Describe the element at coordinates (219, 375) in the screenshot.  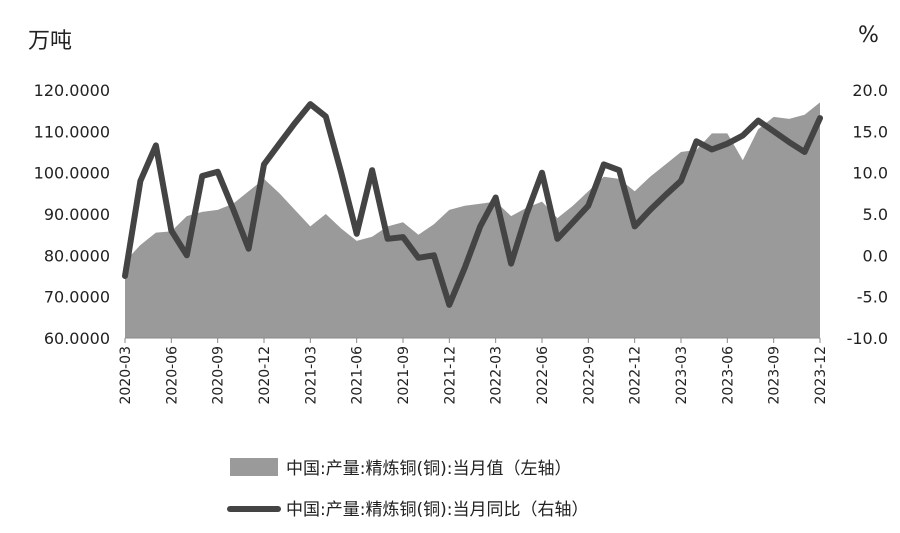
I see `x-tick-label: 2020-09` at that location.